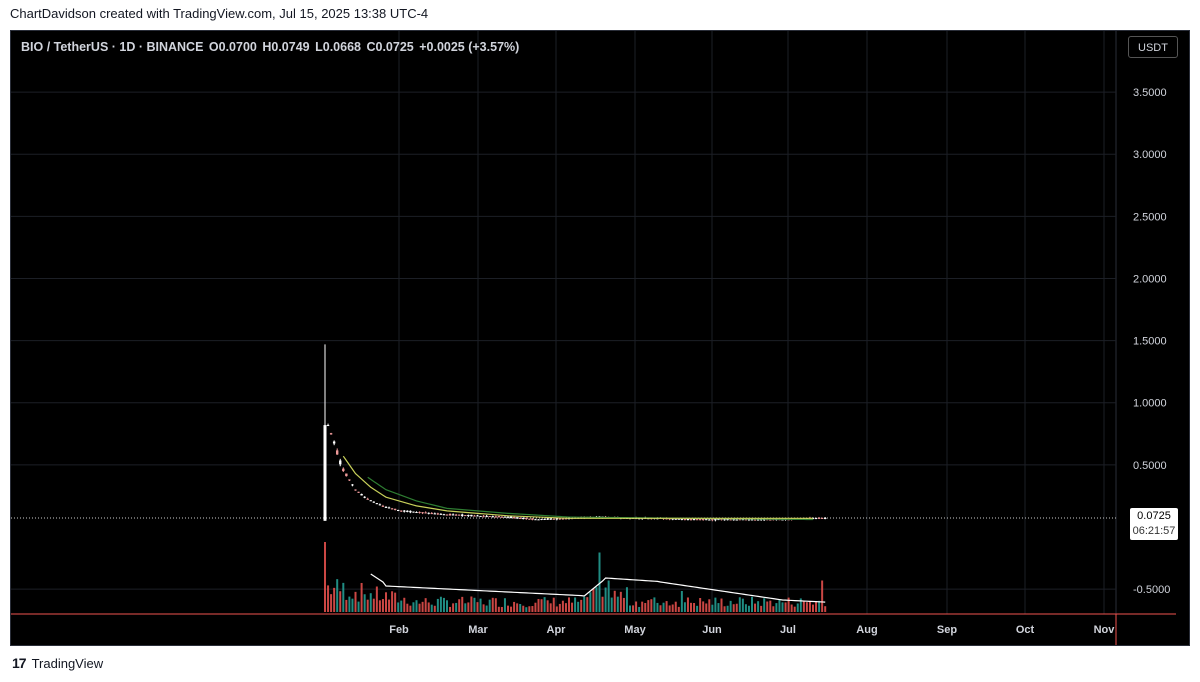  I want to click on y-tick-label: 3.0000, so click(1150, 155).